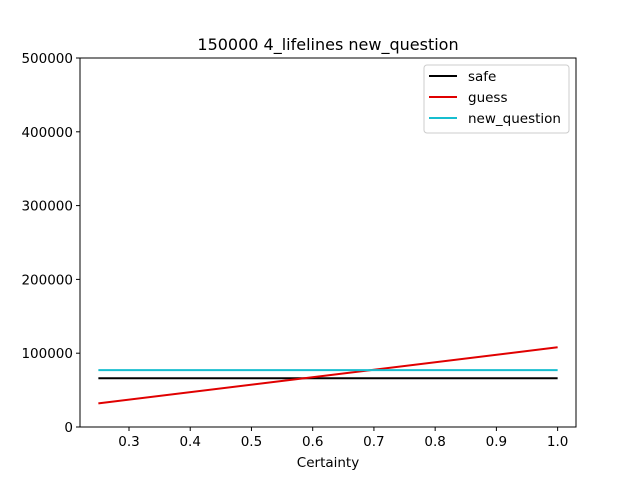  I want to click on legend-box, so click(496, 99).